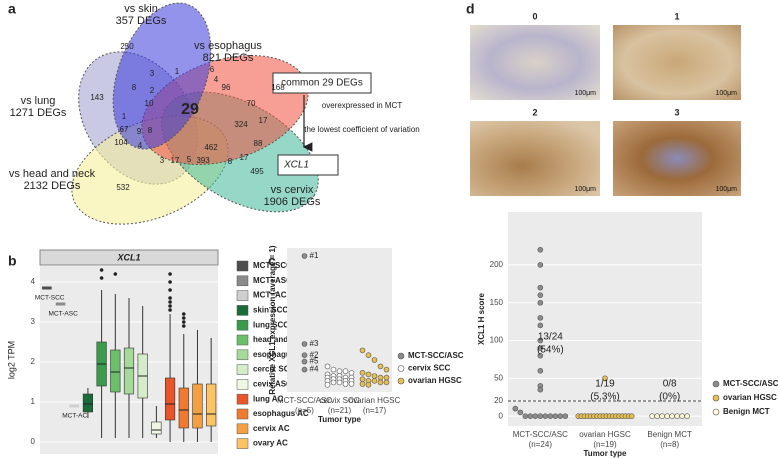  Describe the element at coordinates (746, 411) in the screenshot. I see `legend-label: Benign MCT` at that location.